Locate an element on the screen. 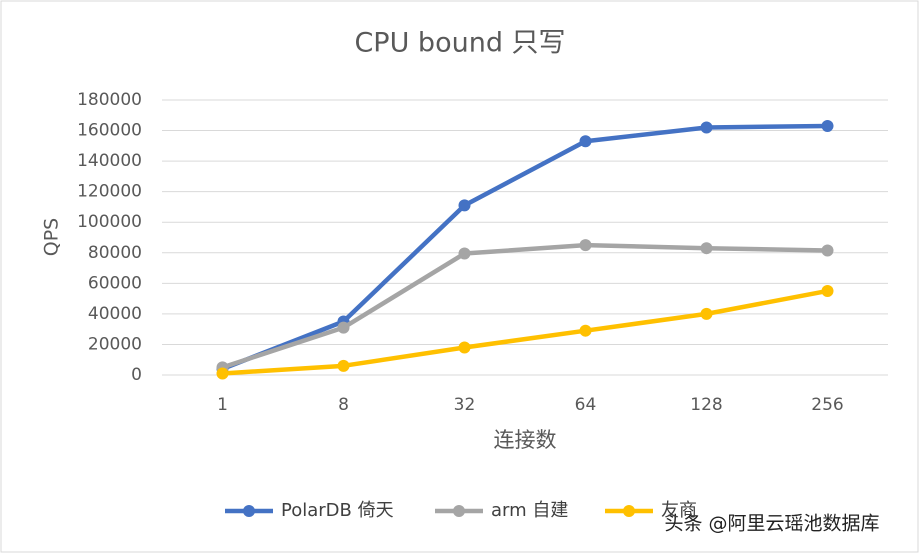 This screenshot has width=920, height=554. y-tick-label: 180000 is located at coordinates (109, 100).